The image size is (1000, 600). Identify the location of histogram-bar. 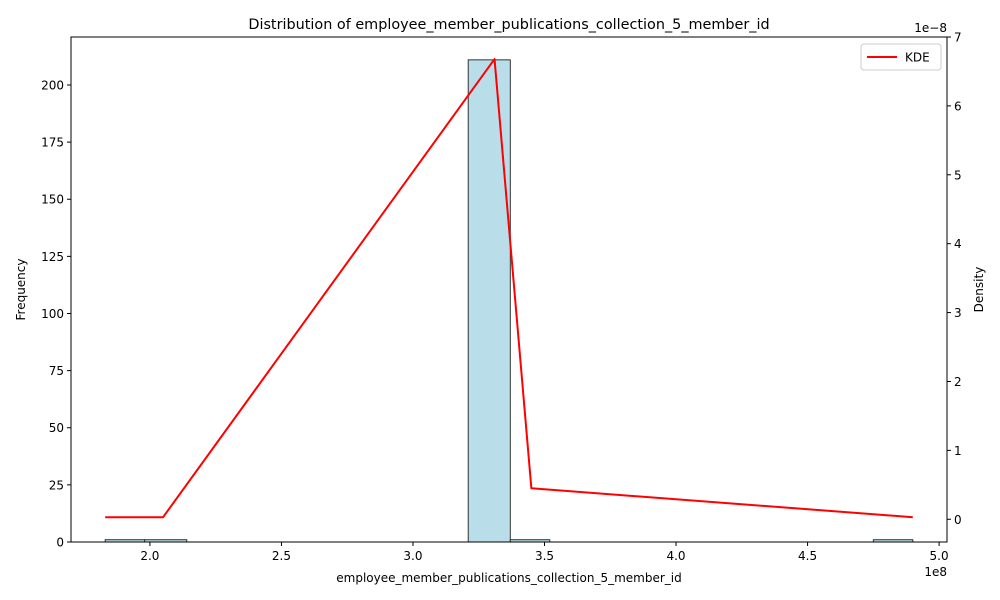
(489, 301).